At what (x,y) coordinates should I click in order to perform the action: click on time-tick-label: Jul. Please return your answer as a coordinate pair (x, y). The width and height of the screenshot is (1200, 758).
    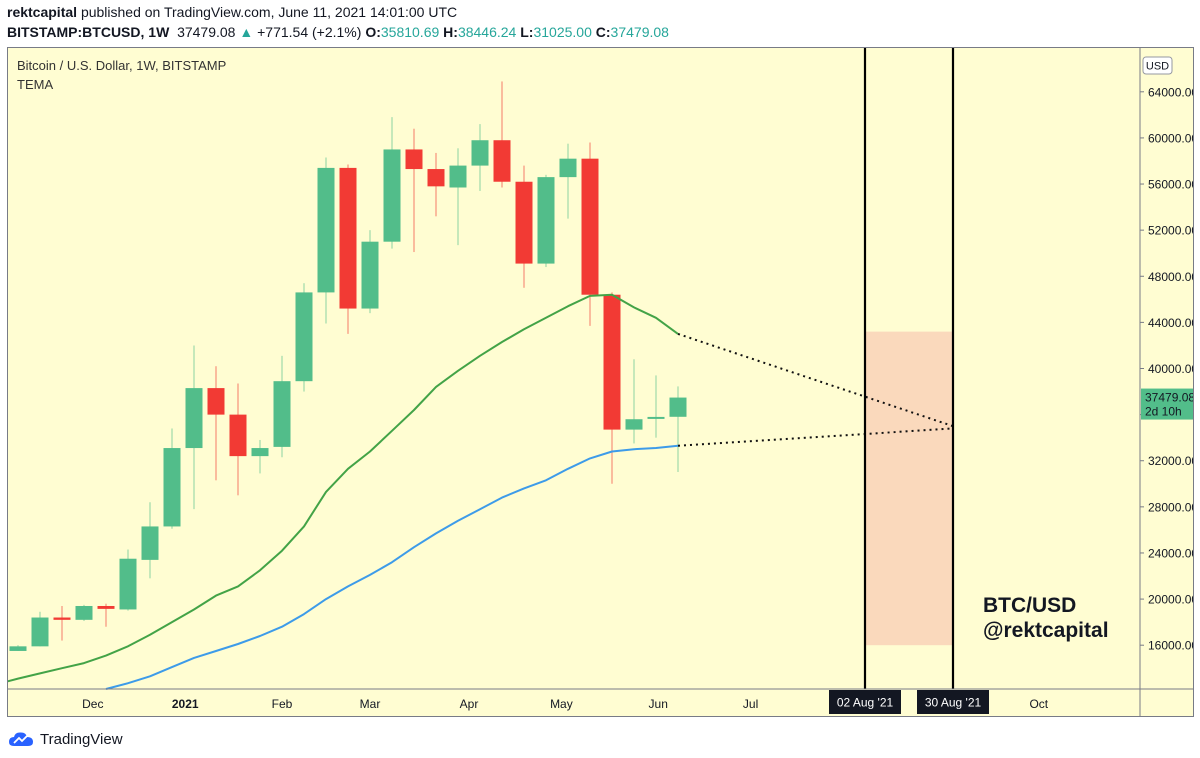
    Looking at the image, I should click on (750, 704).